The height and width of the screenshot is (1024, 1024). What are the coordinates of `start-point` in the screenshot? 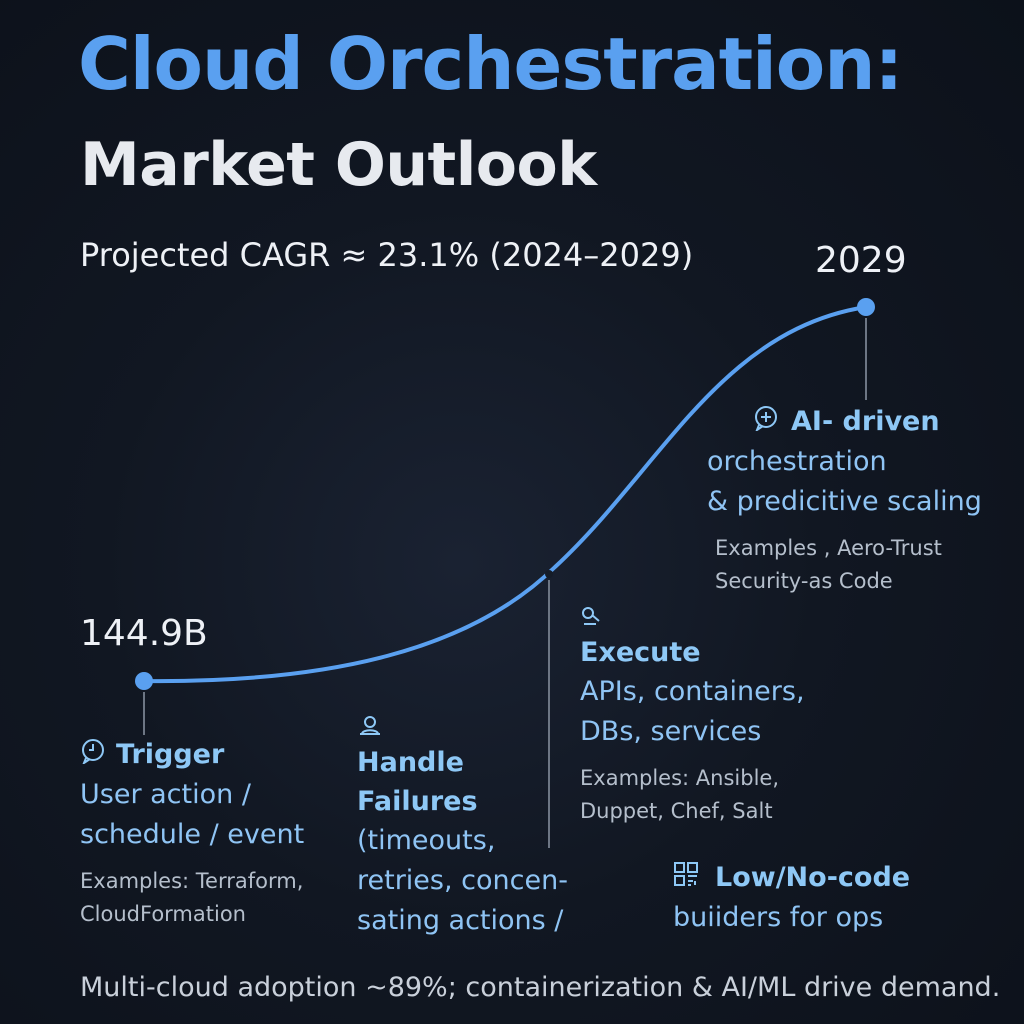 It's located at (144, 681).